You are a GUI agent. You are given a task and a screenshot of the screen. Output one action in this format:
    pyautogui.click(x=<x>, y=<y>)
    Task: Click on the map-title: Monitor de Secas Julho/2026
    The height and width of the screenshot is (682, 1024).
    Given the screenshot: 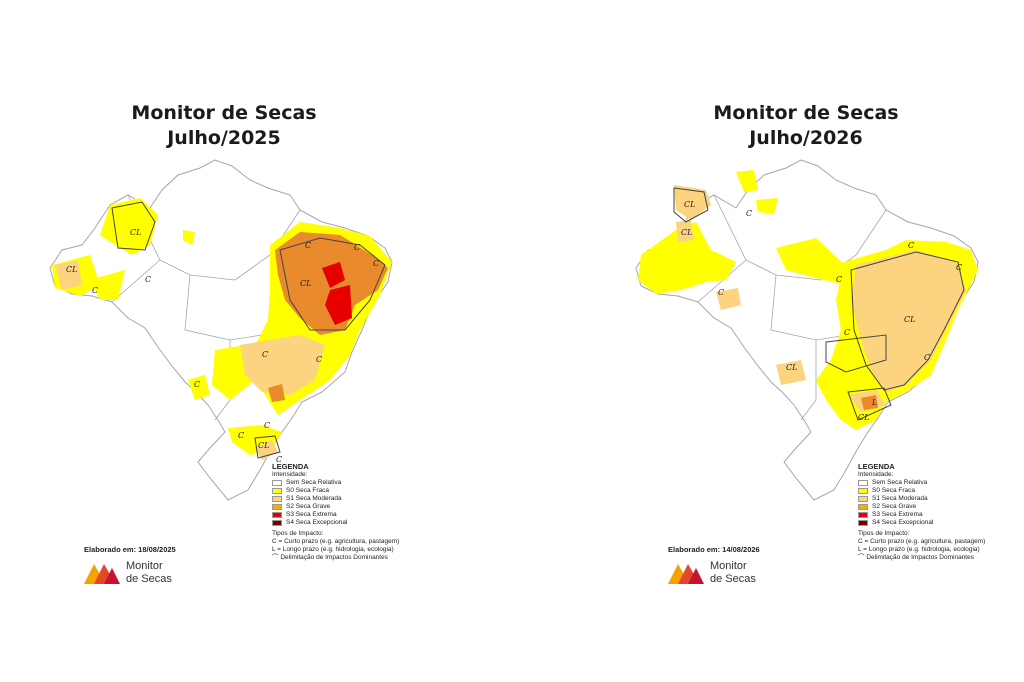 What is the action you would take?
    pyautogui.click(x=806, y=126)
    